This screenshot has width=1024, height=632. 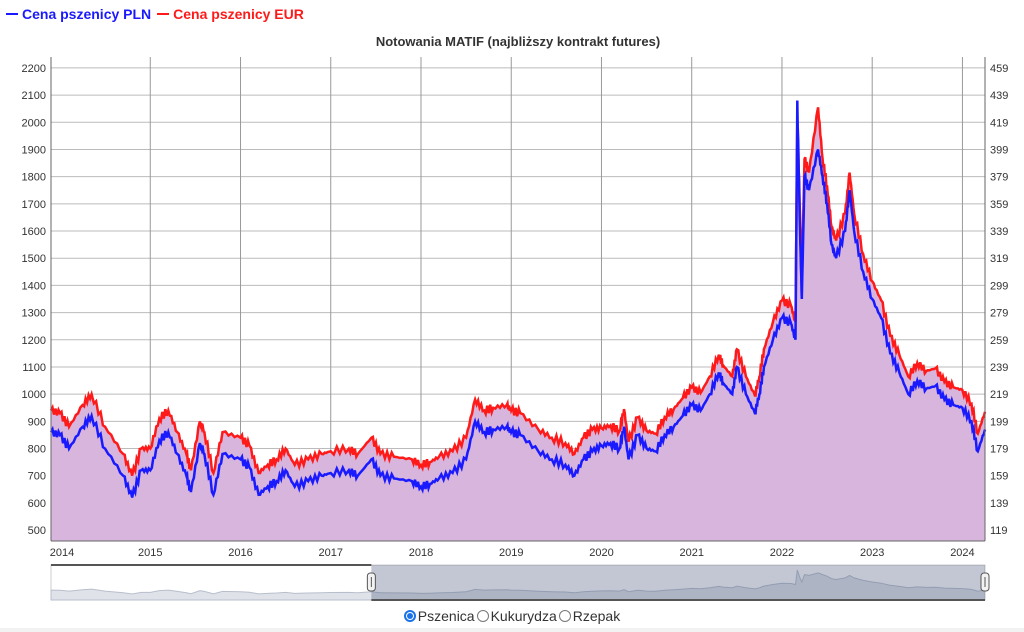 What do you see at coordinates (596, 616) in the screenshot?
I see `radio-label: Rzepak` at bounding box center [596, 616].